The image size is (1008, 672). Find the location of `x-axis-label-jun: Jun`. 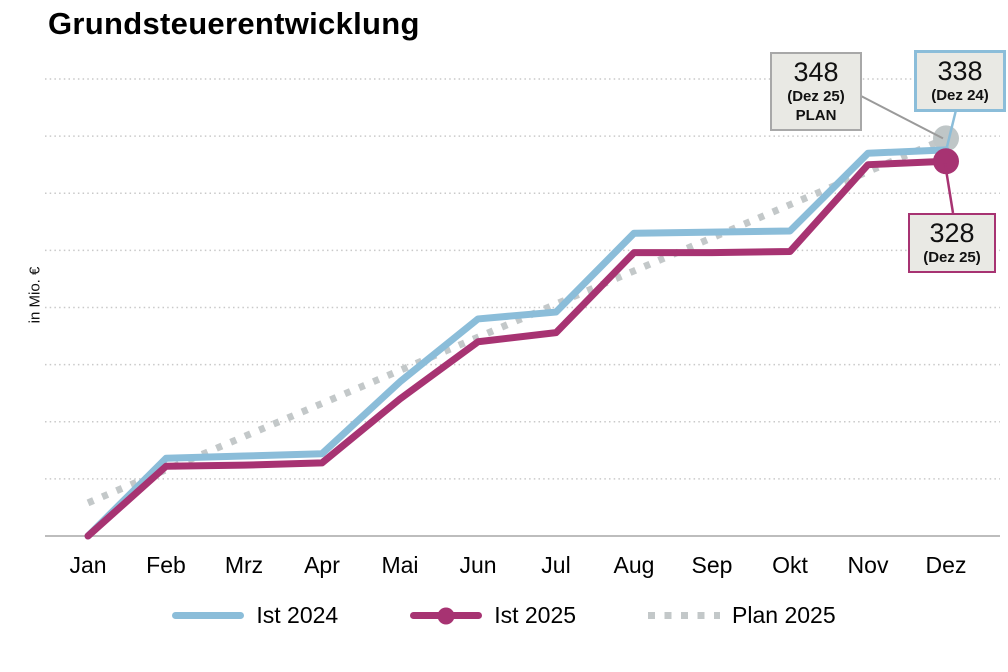

x-axis-label-jun: Jun is located at coordinates (477, 565).